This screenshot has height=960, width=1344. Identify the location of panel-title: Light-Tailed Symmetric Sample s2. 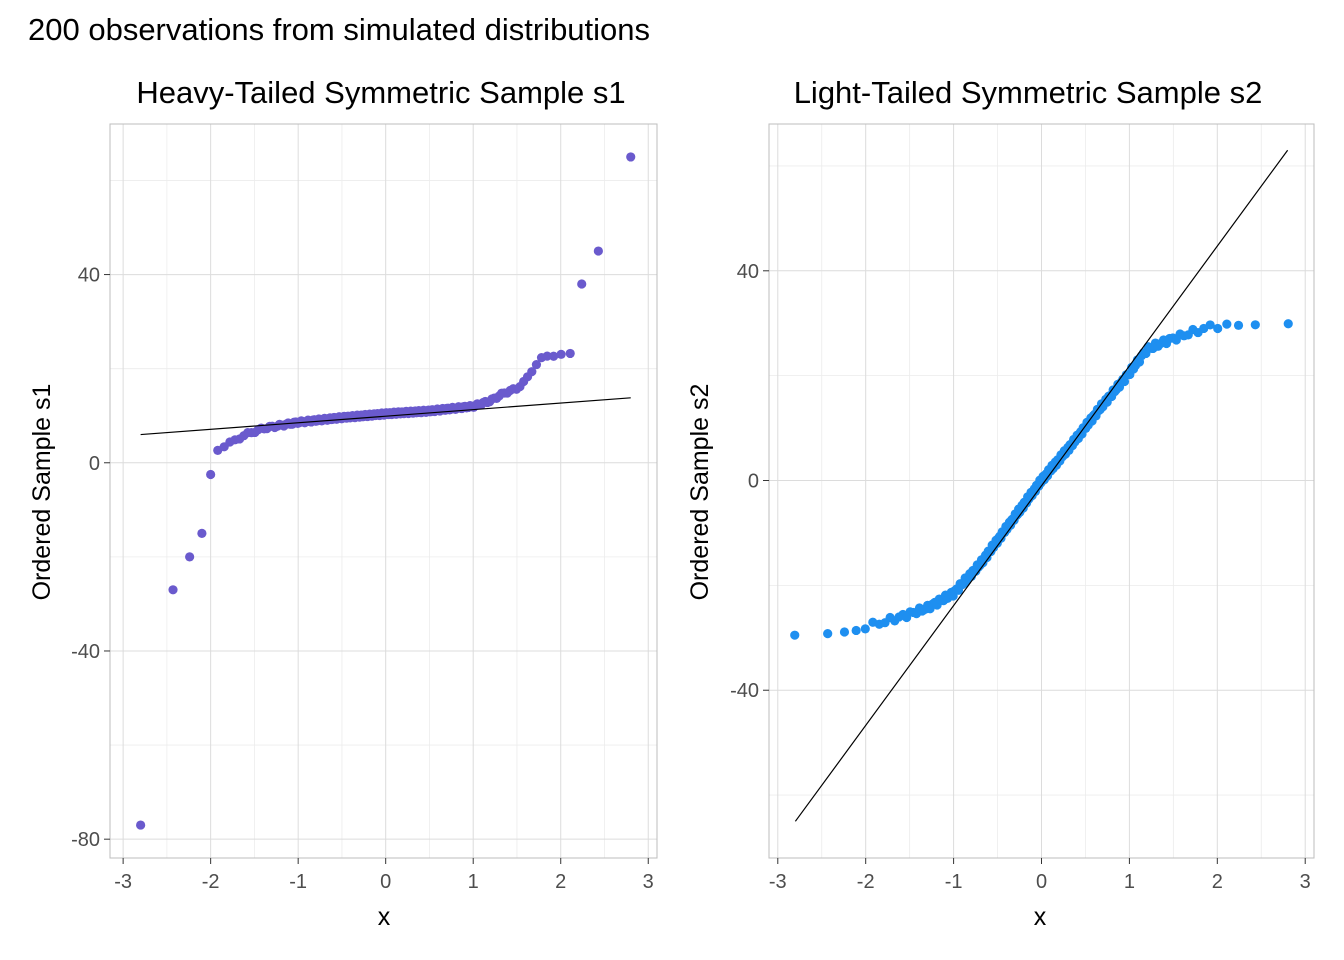
(1028, 92).